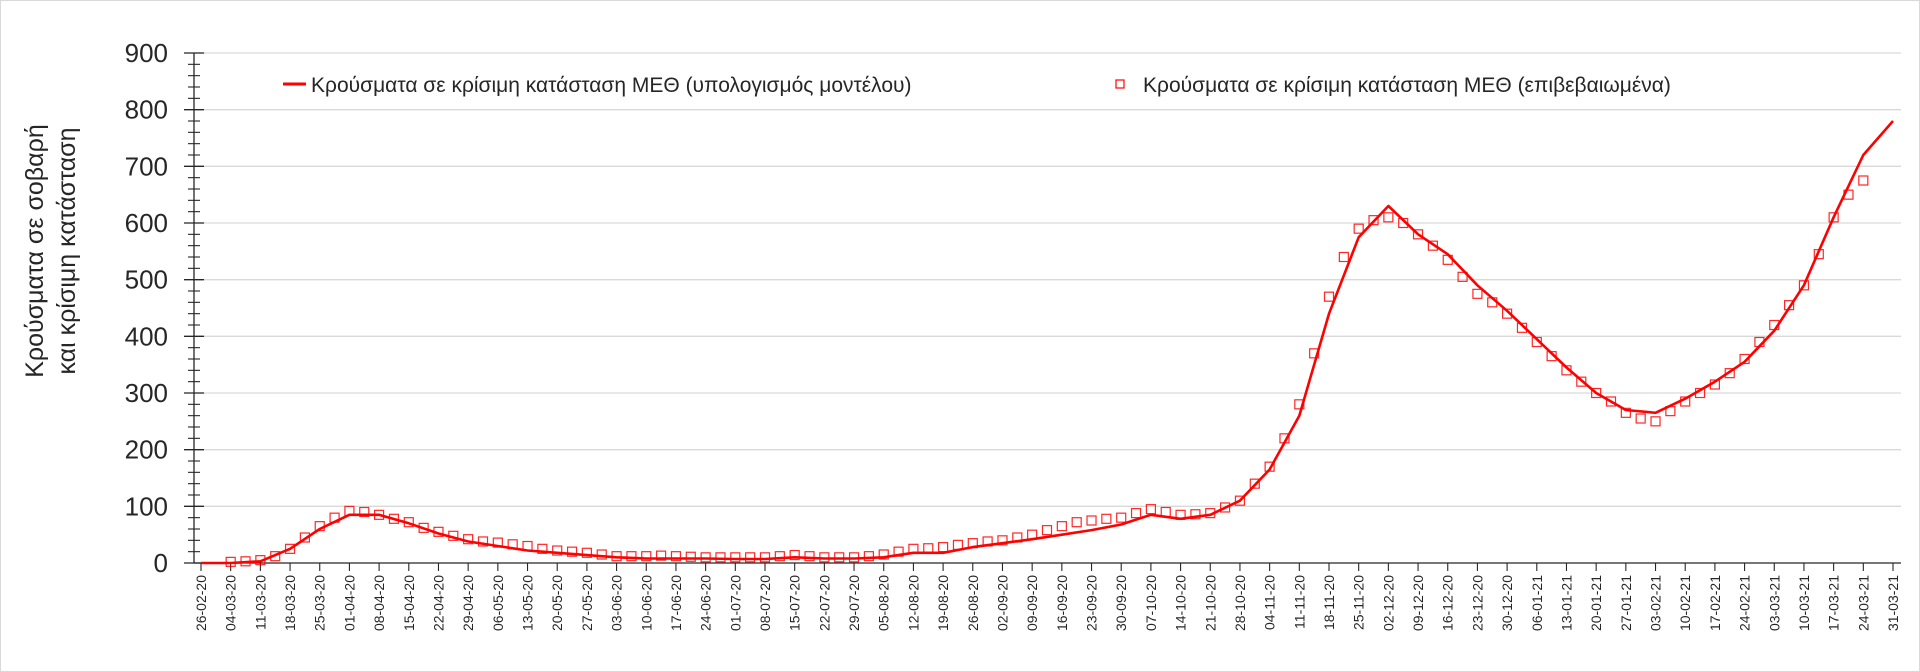 The image size is (1920, 672). Describe the element at coordinates (146, 280) in the screenshot. I see `y-tick-label: 500` at that location.